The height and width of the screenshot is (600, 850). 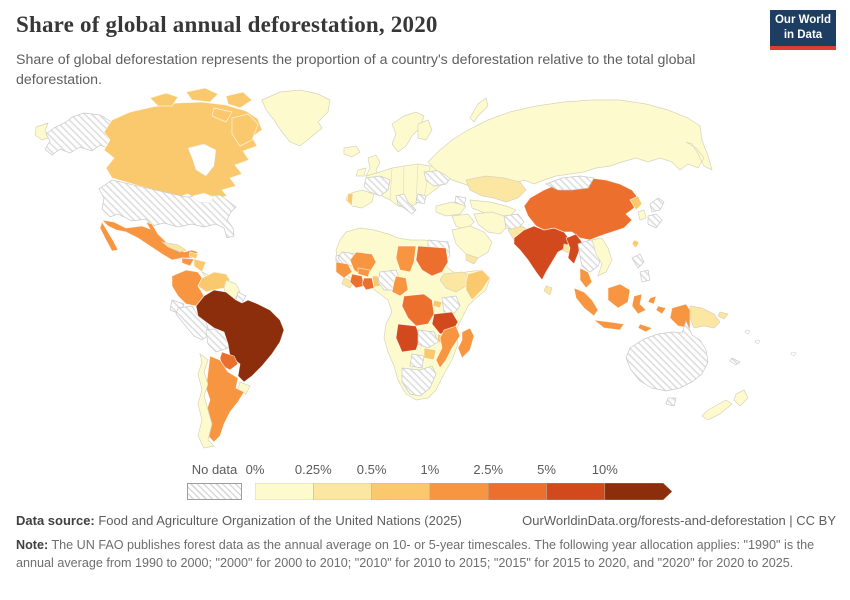 What do you see at coordinates (639, 304) in the screenshot?
I see `country-indonesia-sulawesi` at bounding box center [639, 304].